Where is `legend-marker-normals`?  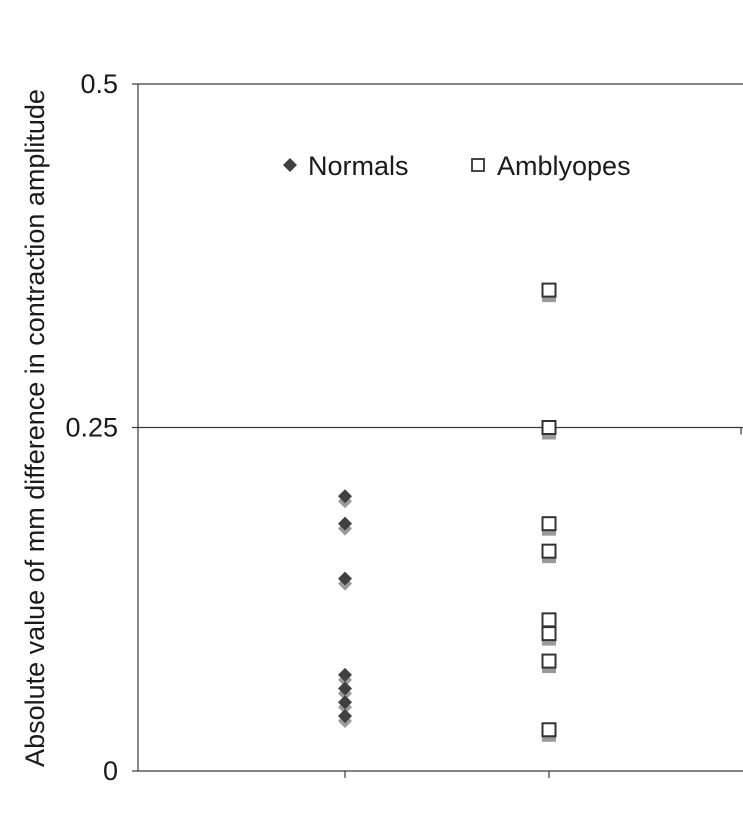
legend-marker-normals is located at coordinates (290, 165).